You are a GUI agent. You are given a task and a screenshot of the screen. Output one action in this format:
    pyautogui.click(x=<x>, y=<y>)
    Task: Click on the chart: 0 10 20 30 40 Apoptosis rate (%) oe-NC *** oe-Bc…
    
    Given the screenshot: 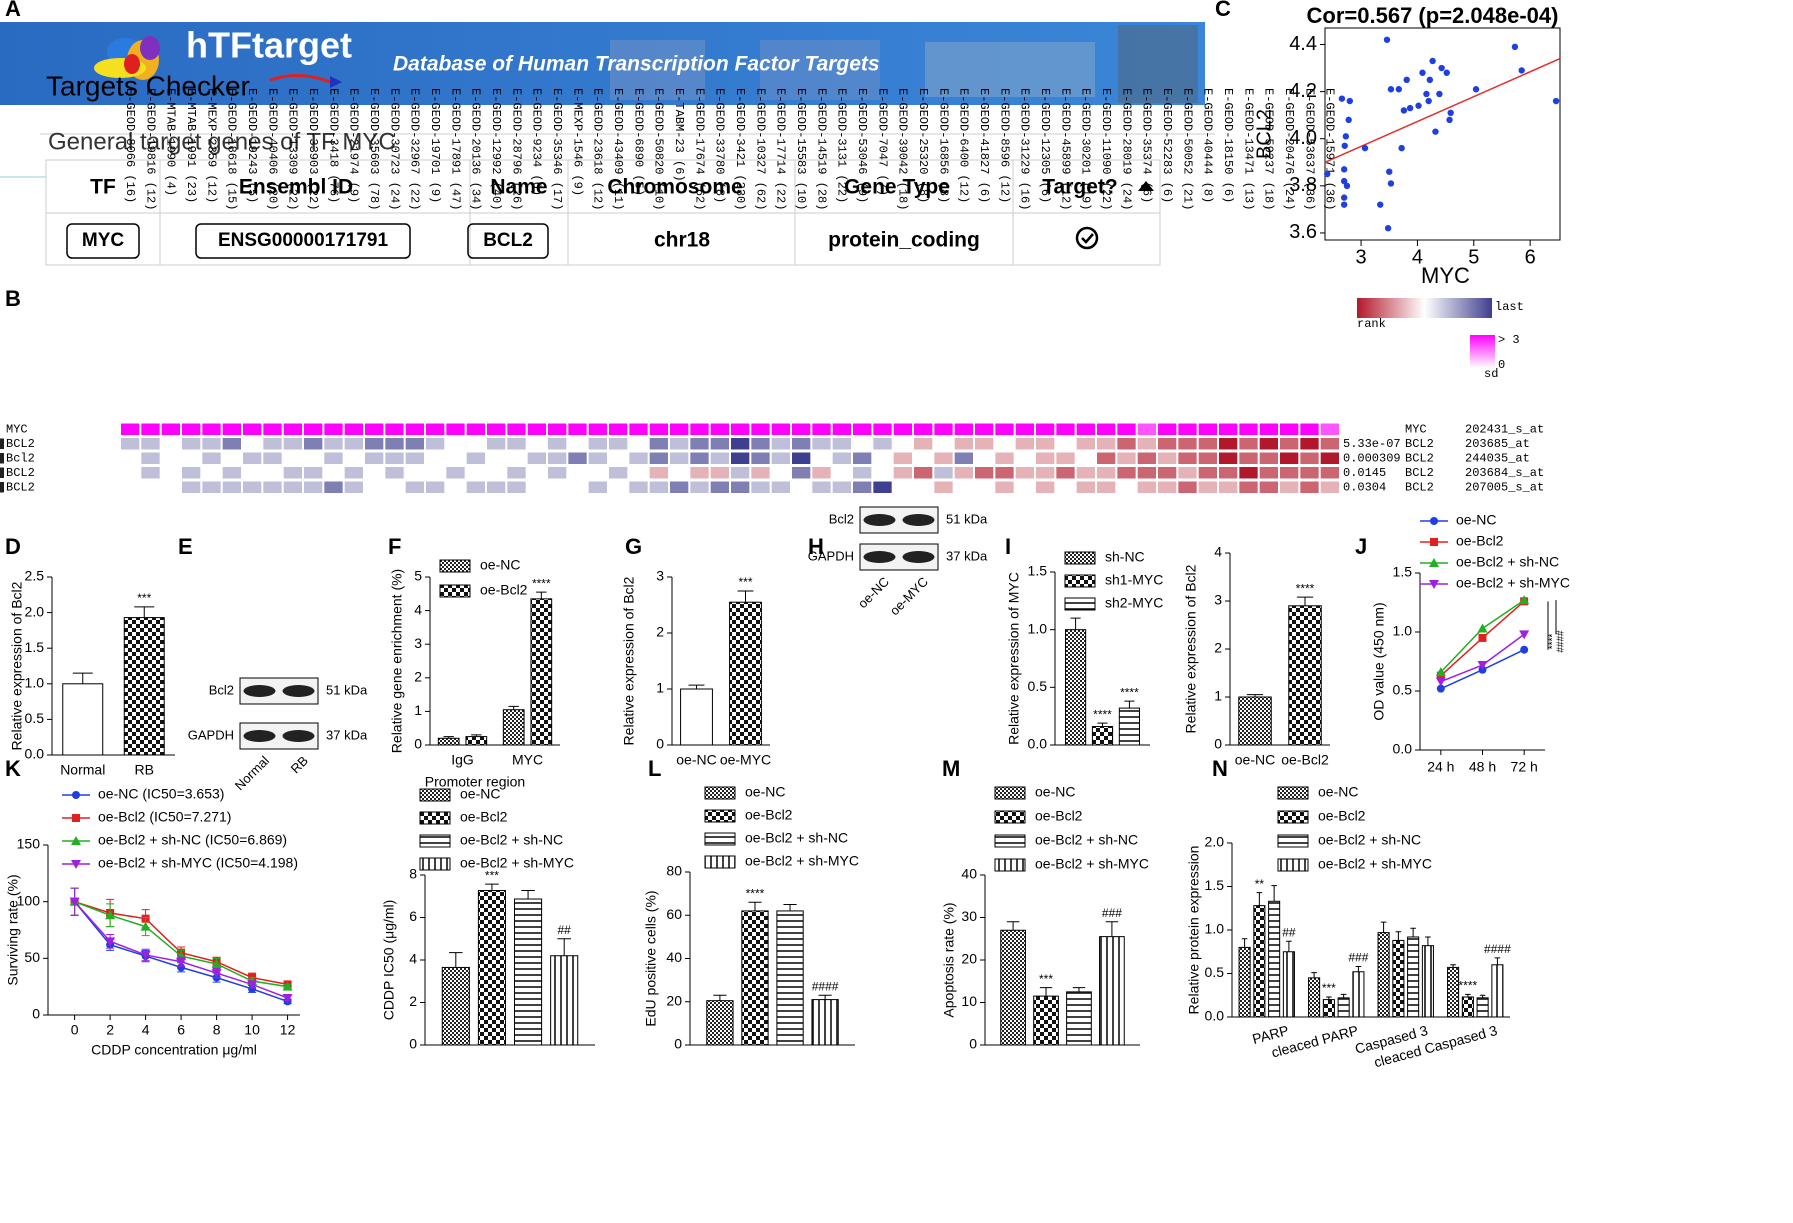 What is the action you would take?
    pyautogui.click(x=1045, y=918)
    